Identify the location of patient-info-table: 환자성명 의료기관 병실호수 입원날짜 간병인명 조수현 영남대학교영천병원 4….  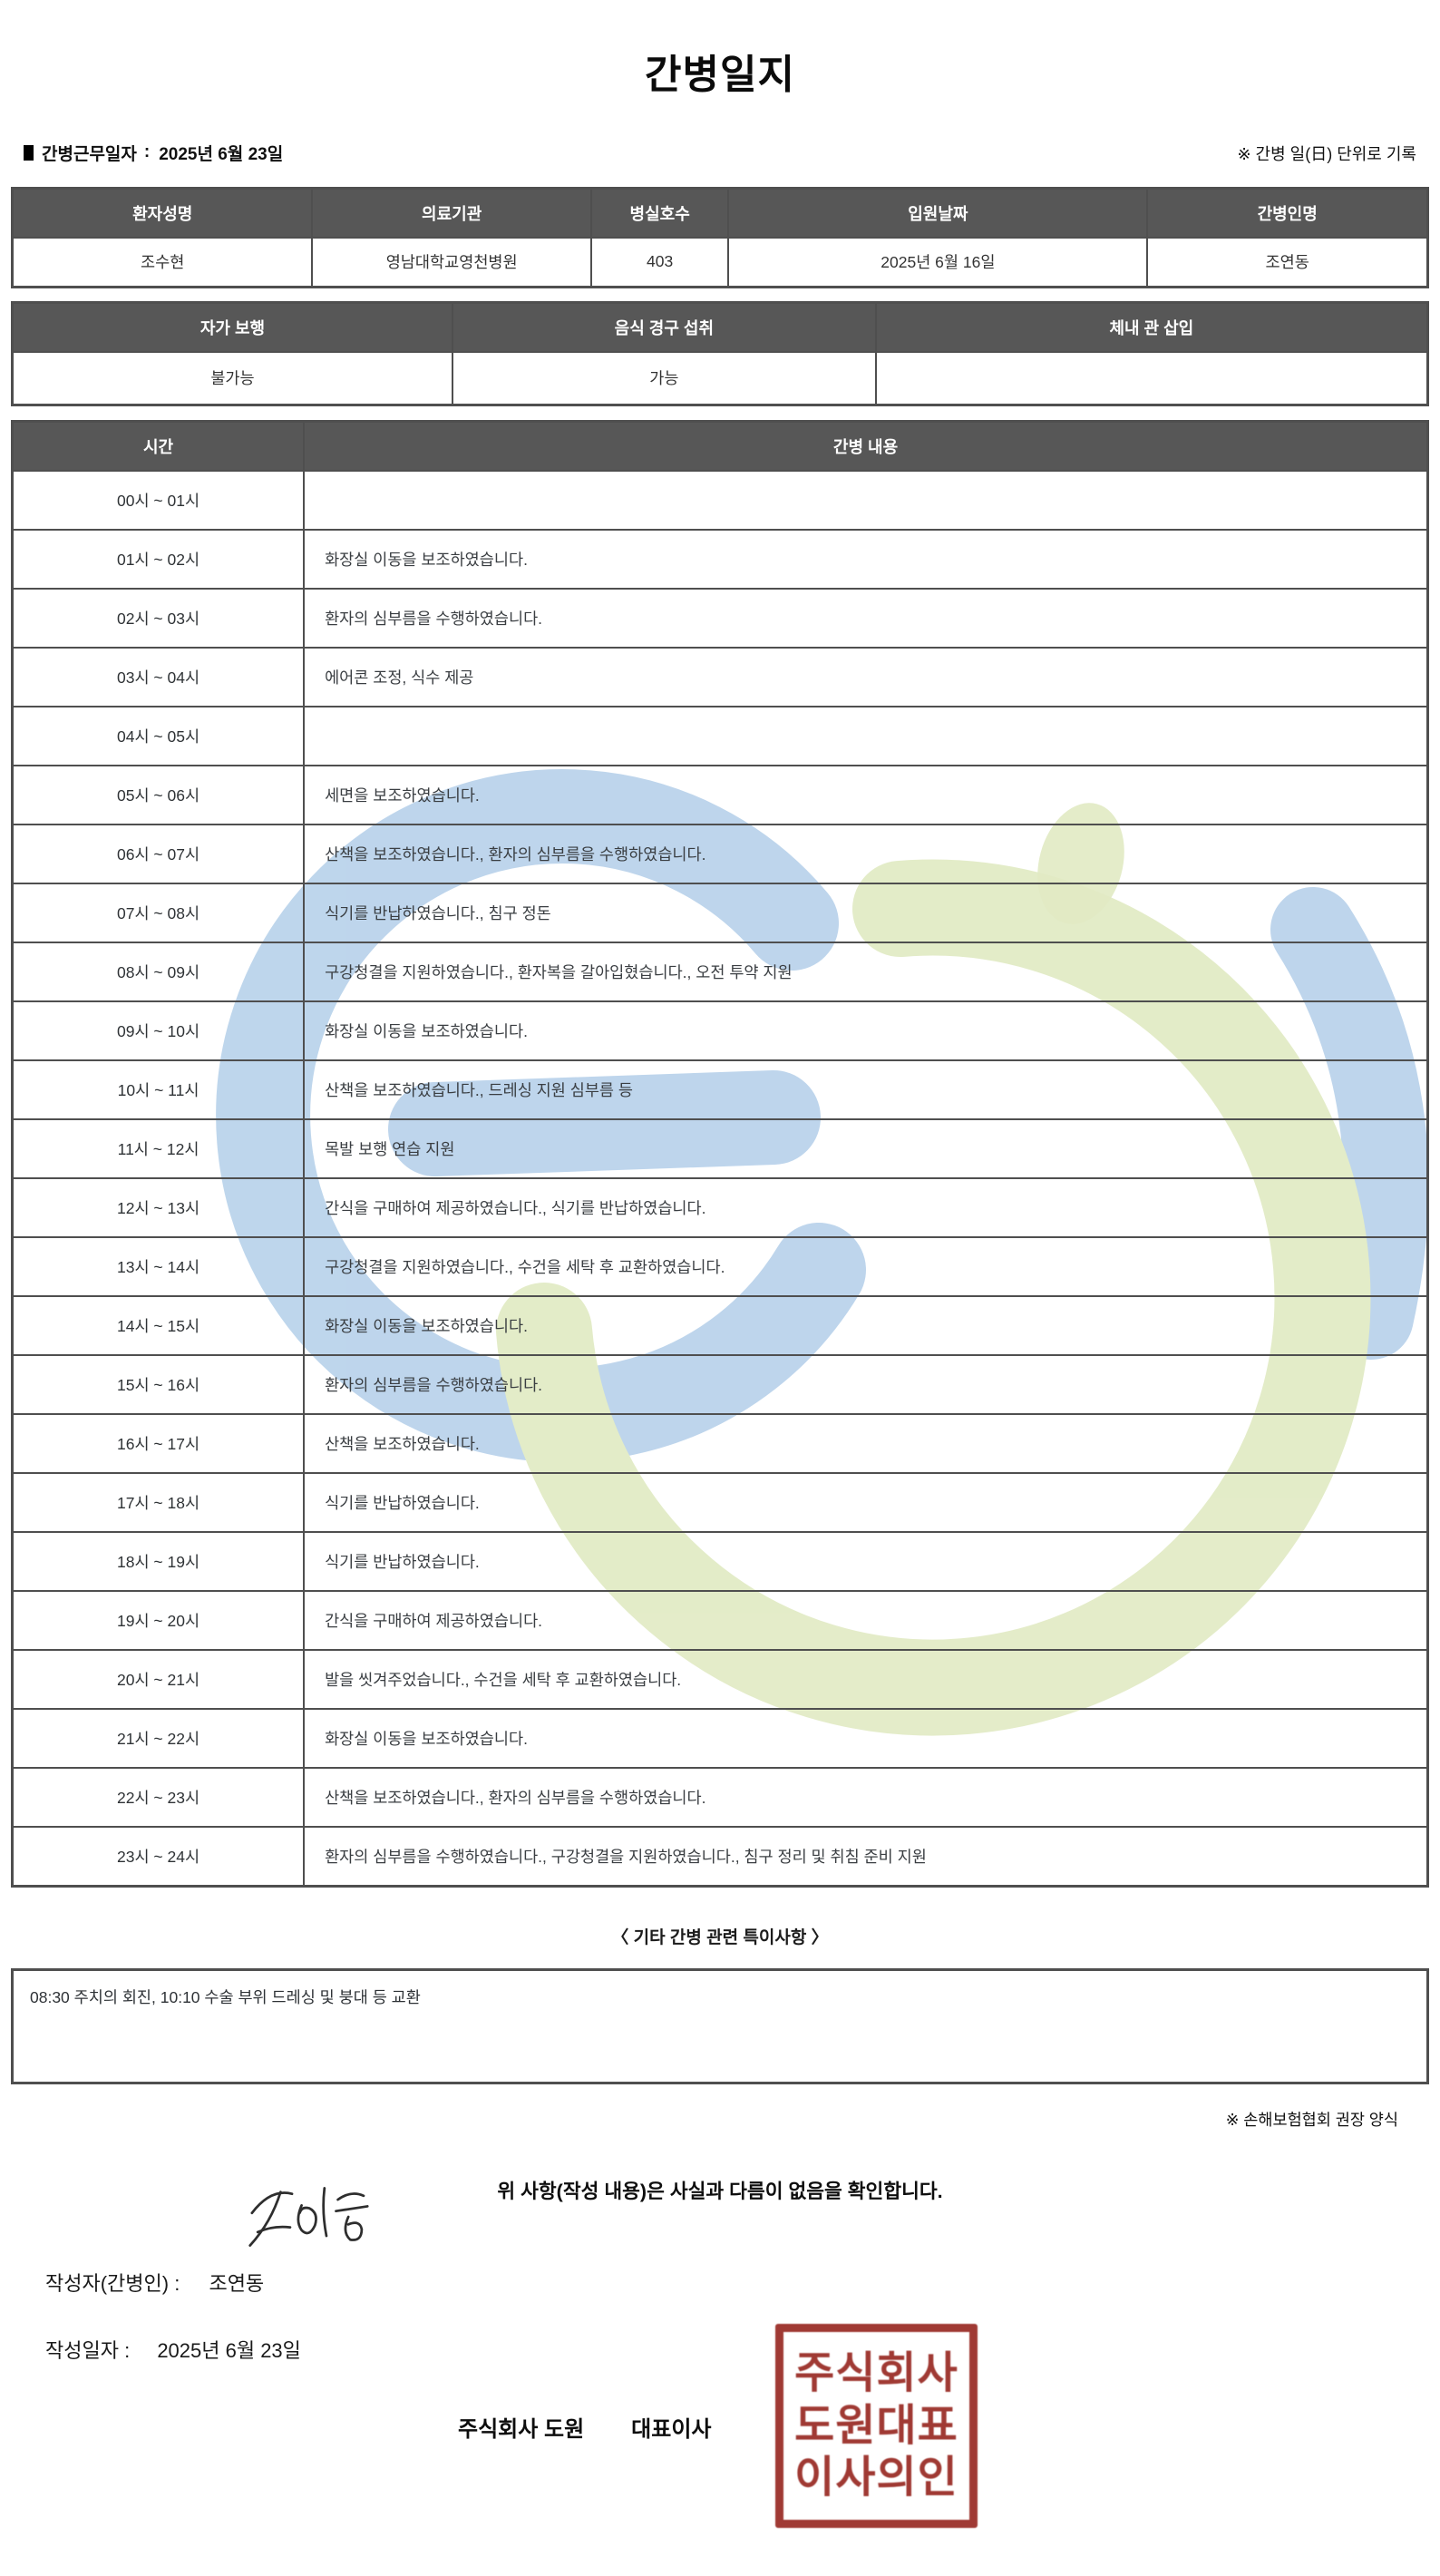
(720, 237).